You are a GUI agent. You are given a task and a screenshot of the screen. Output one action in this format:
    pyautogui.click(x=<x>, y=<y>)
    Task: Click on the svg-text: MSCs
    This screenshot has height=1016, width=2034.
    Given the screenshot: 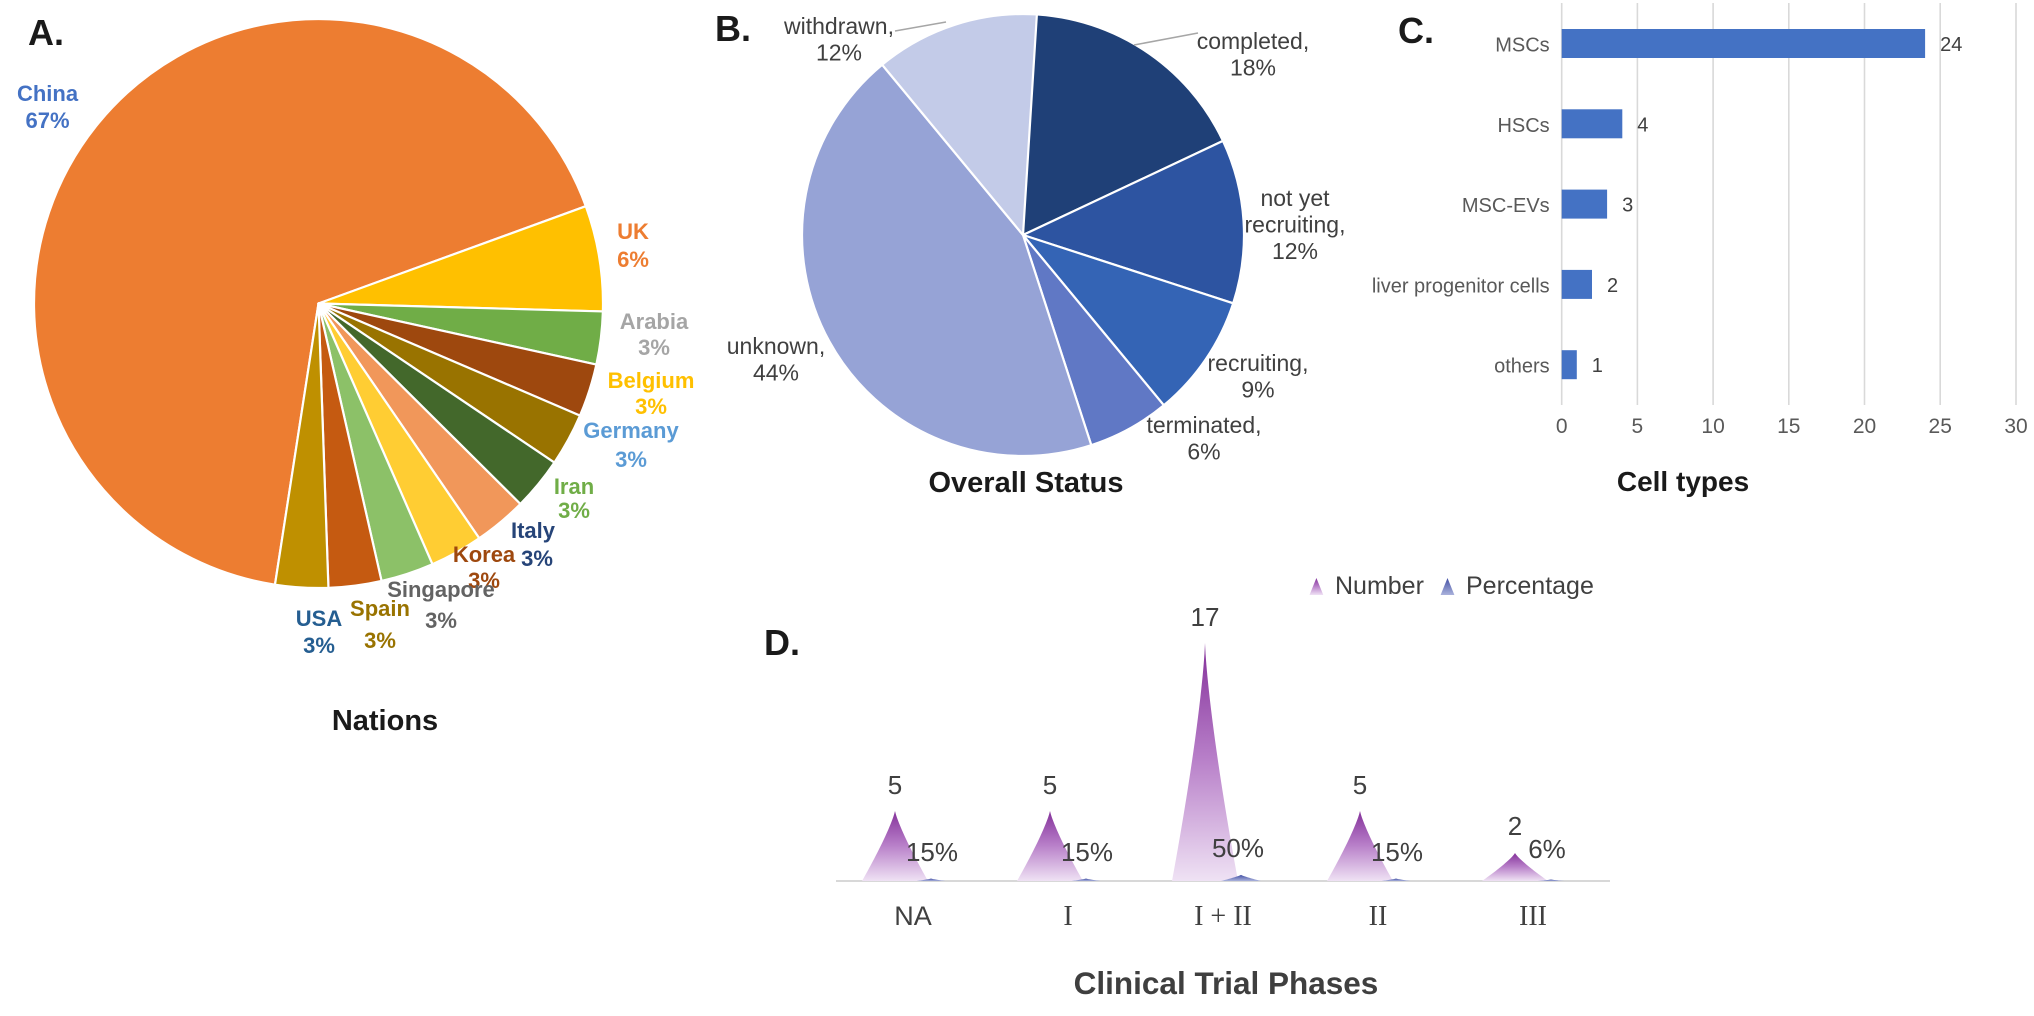 What is the action you would take?
    pyautogui.click(x=1522, y=46)
    